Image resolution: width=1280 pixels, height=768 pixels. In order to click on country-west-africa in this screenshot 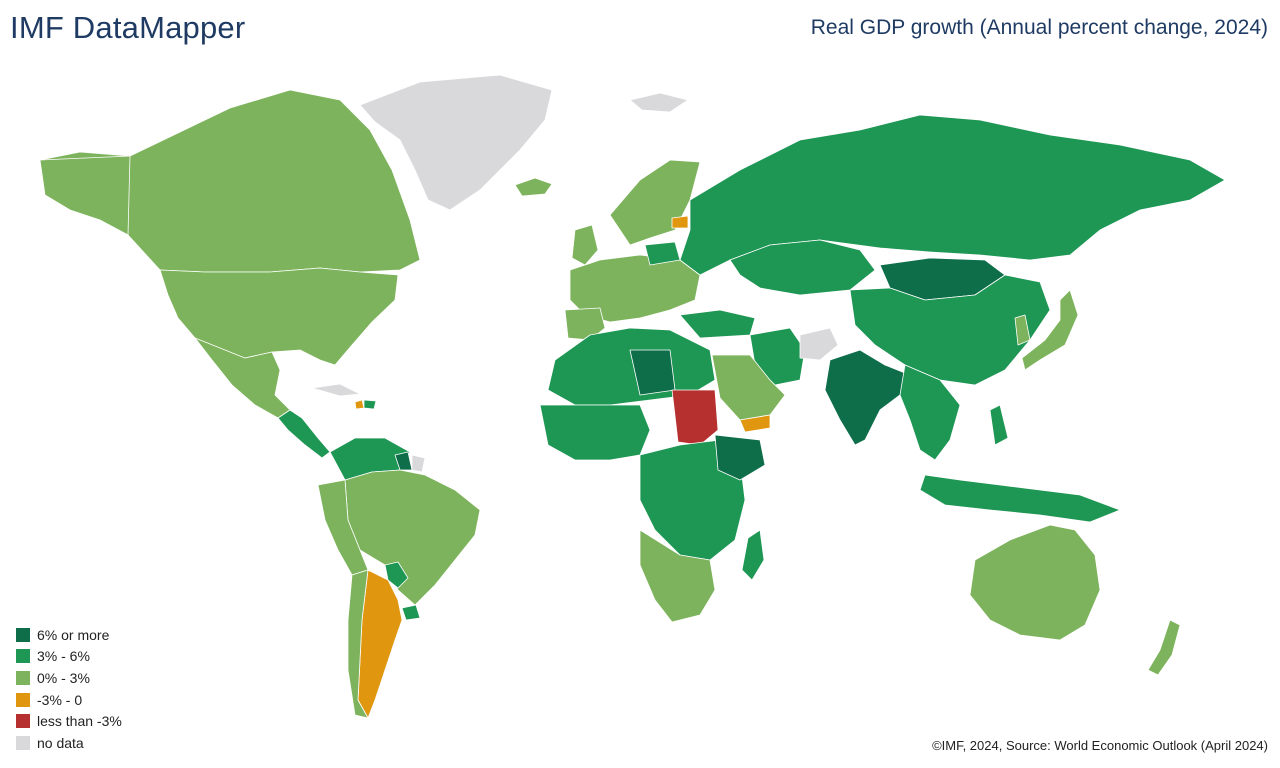, I will do `click(595, 432)`.